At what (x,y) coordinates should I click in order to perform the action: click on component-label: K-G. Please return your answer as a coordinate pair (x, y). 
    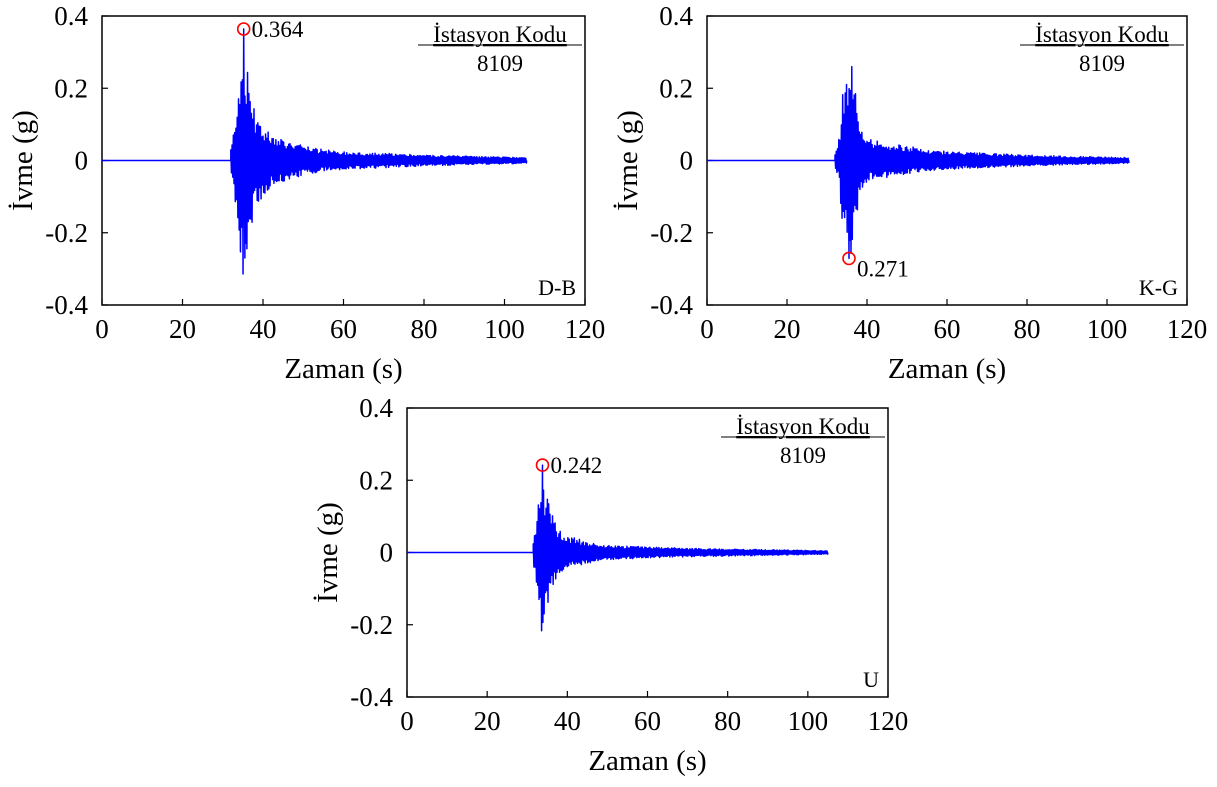
    Looking at the image, I should click on (1158, 287).